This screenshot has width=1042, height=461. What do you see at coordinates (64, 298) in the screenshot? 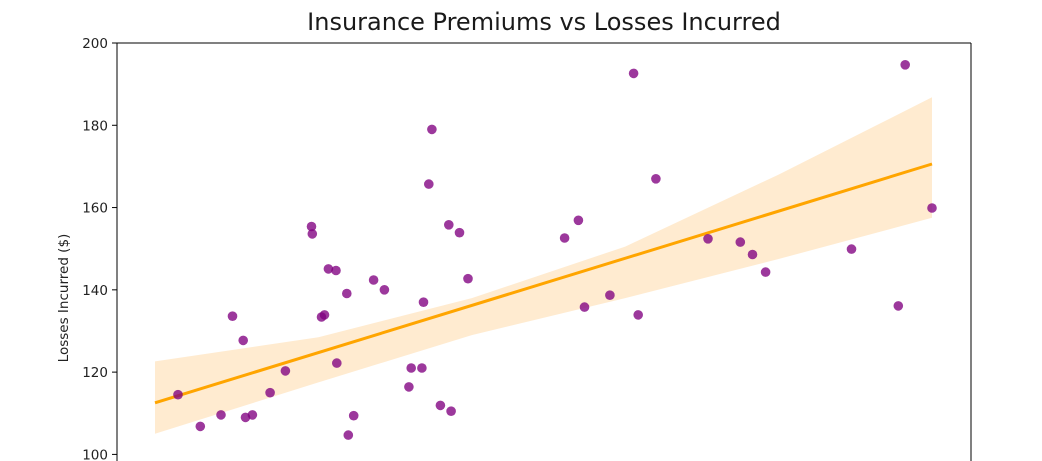
I see `y-axis-label: Losses Incurred ($)` at bounding box center [64, 298].